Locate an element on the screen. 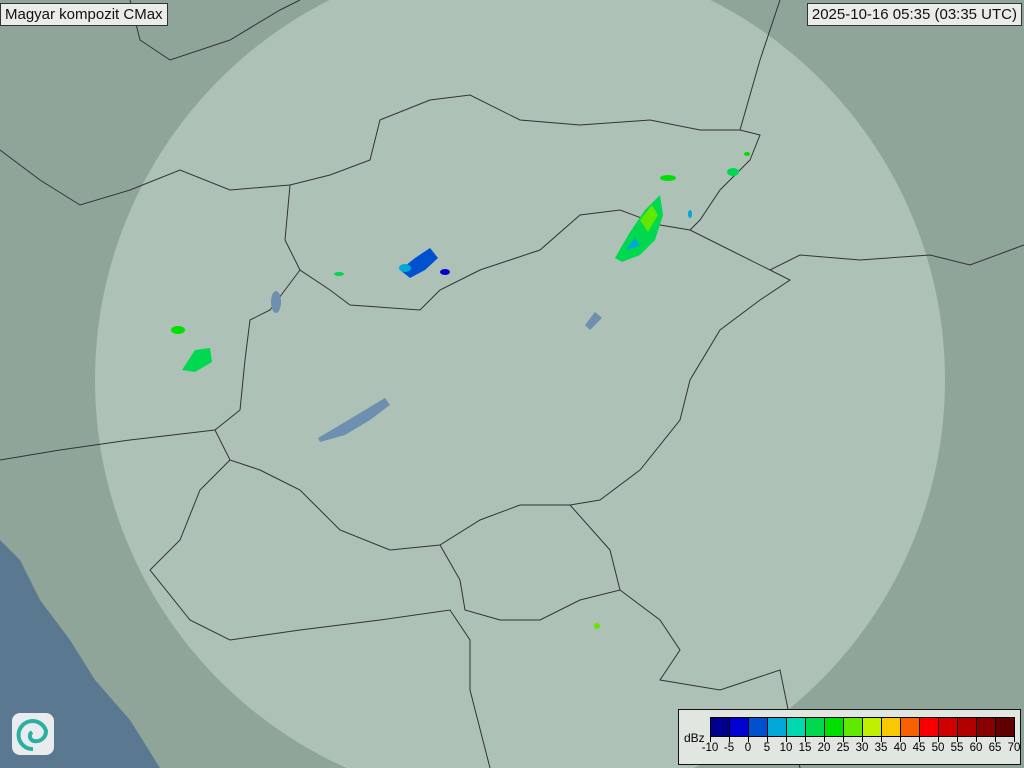 Image resolution: width=1024 pixels, height=768 pixels. legend-tick-label: 45 is located at coordinates (919, 748).